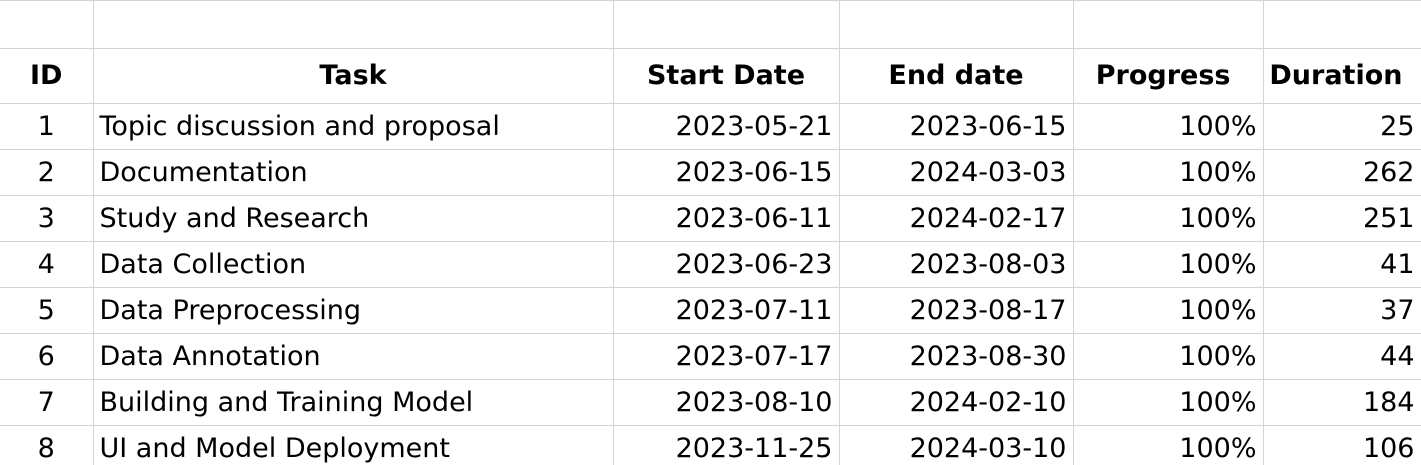 The width and height of the screenshot is (1421, 465). I want to click on cell-id: 5, so click(47, 310).